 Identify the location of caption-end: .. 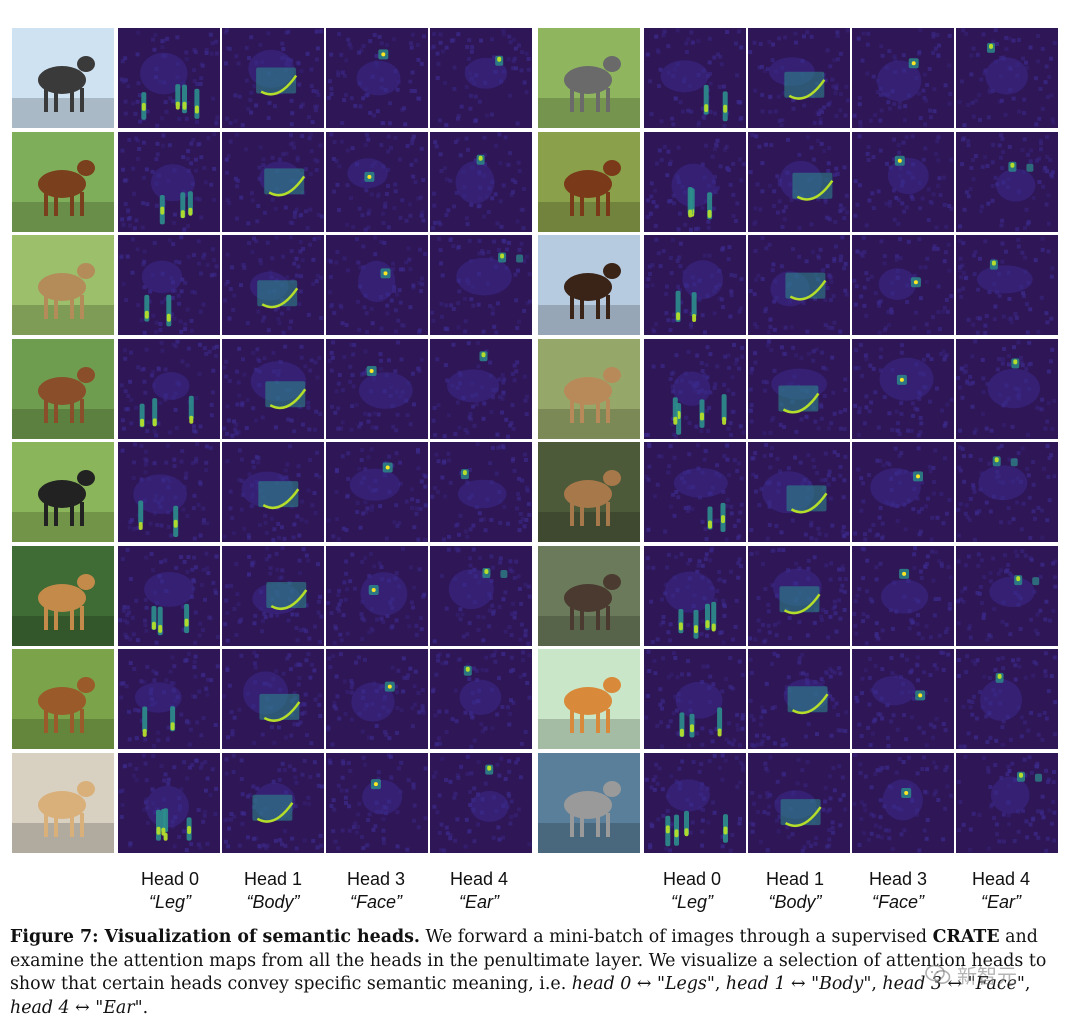
(145, 1007).